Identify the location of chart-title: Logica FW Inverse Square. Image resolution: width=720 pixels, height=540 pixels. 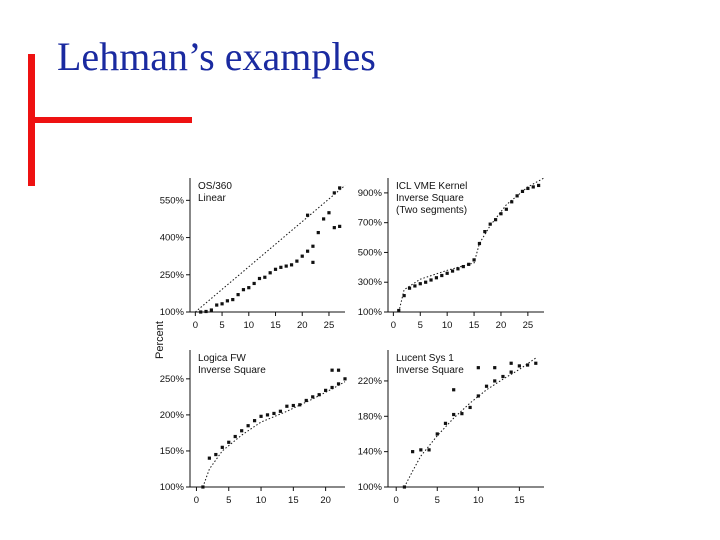
(232, 364).